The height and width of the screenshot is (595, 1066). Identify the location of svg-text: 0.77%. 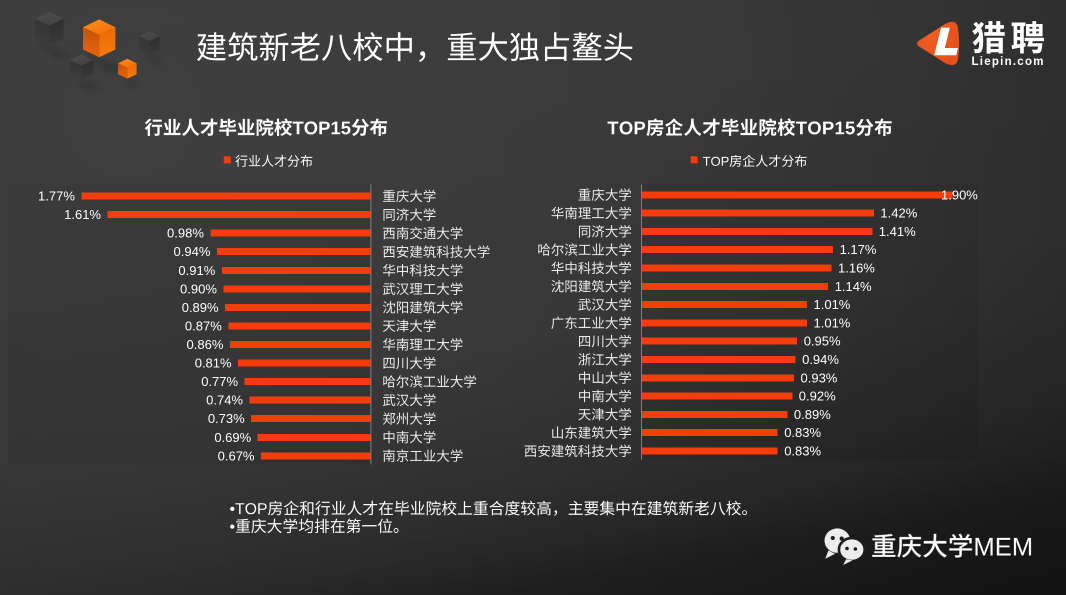
(219, 381).